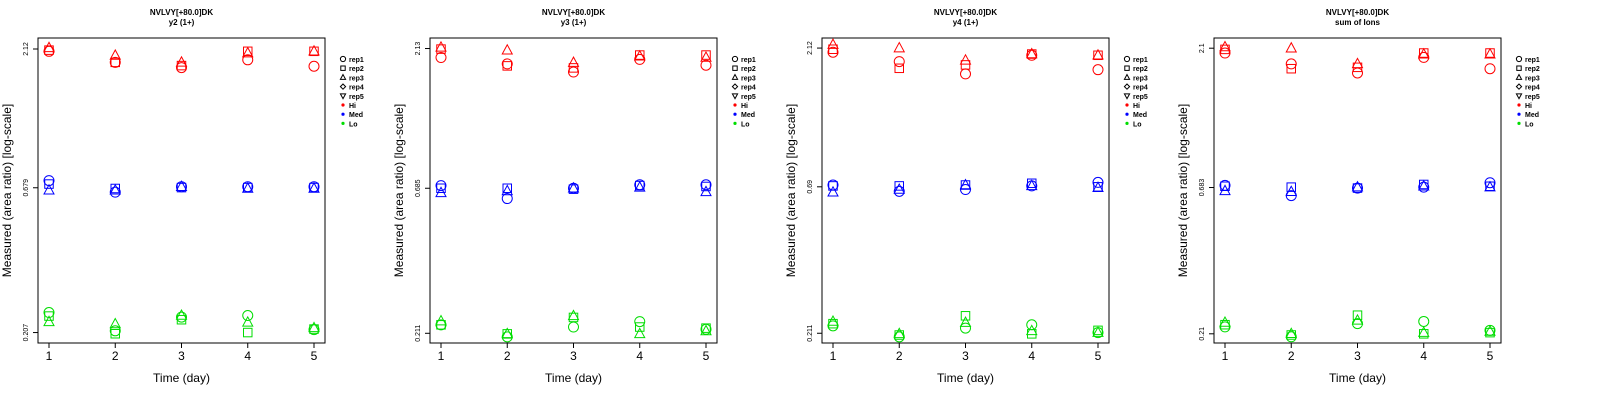 Image resolution: width=1600 pixels, height=400 pixels. Describe the element at coordinates (181, 378) in the screenshot. I see `x-axis-label: Time (day)` at that location.